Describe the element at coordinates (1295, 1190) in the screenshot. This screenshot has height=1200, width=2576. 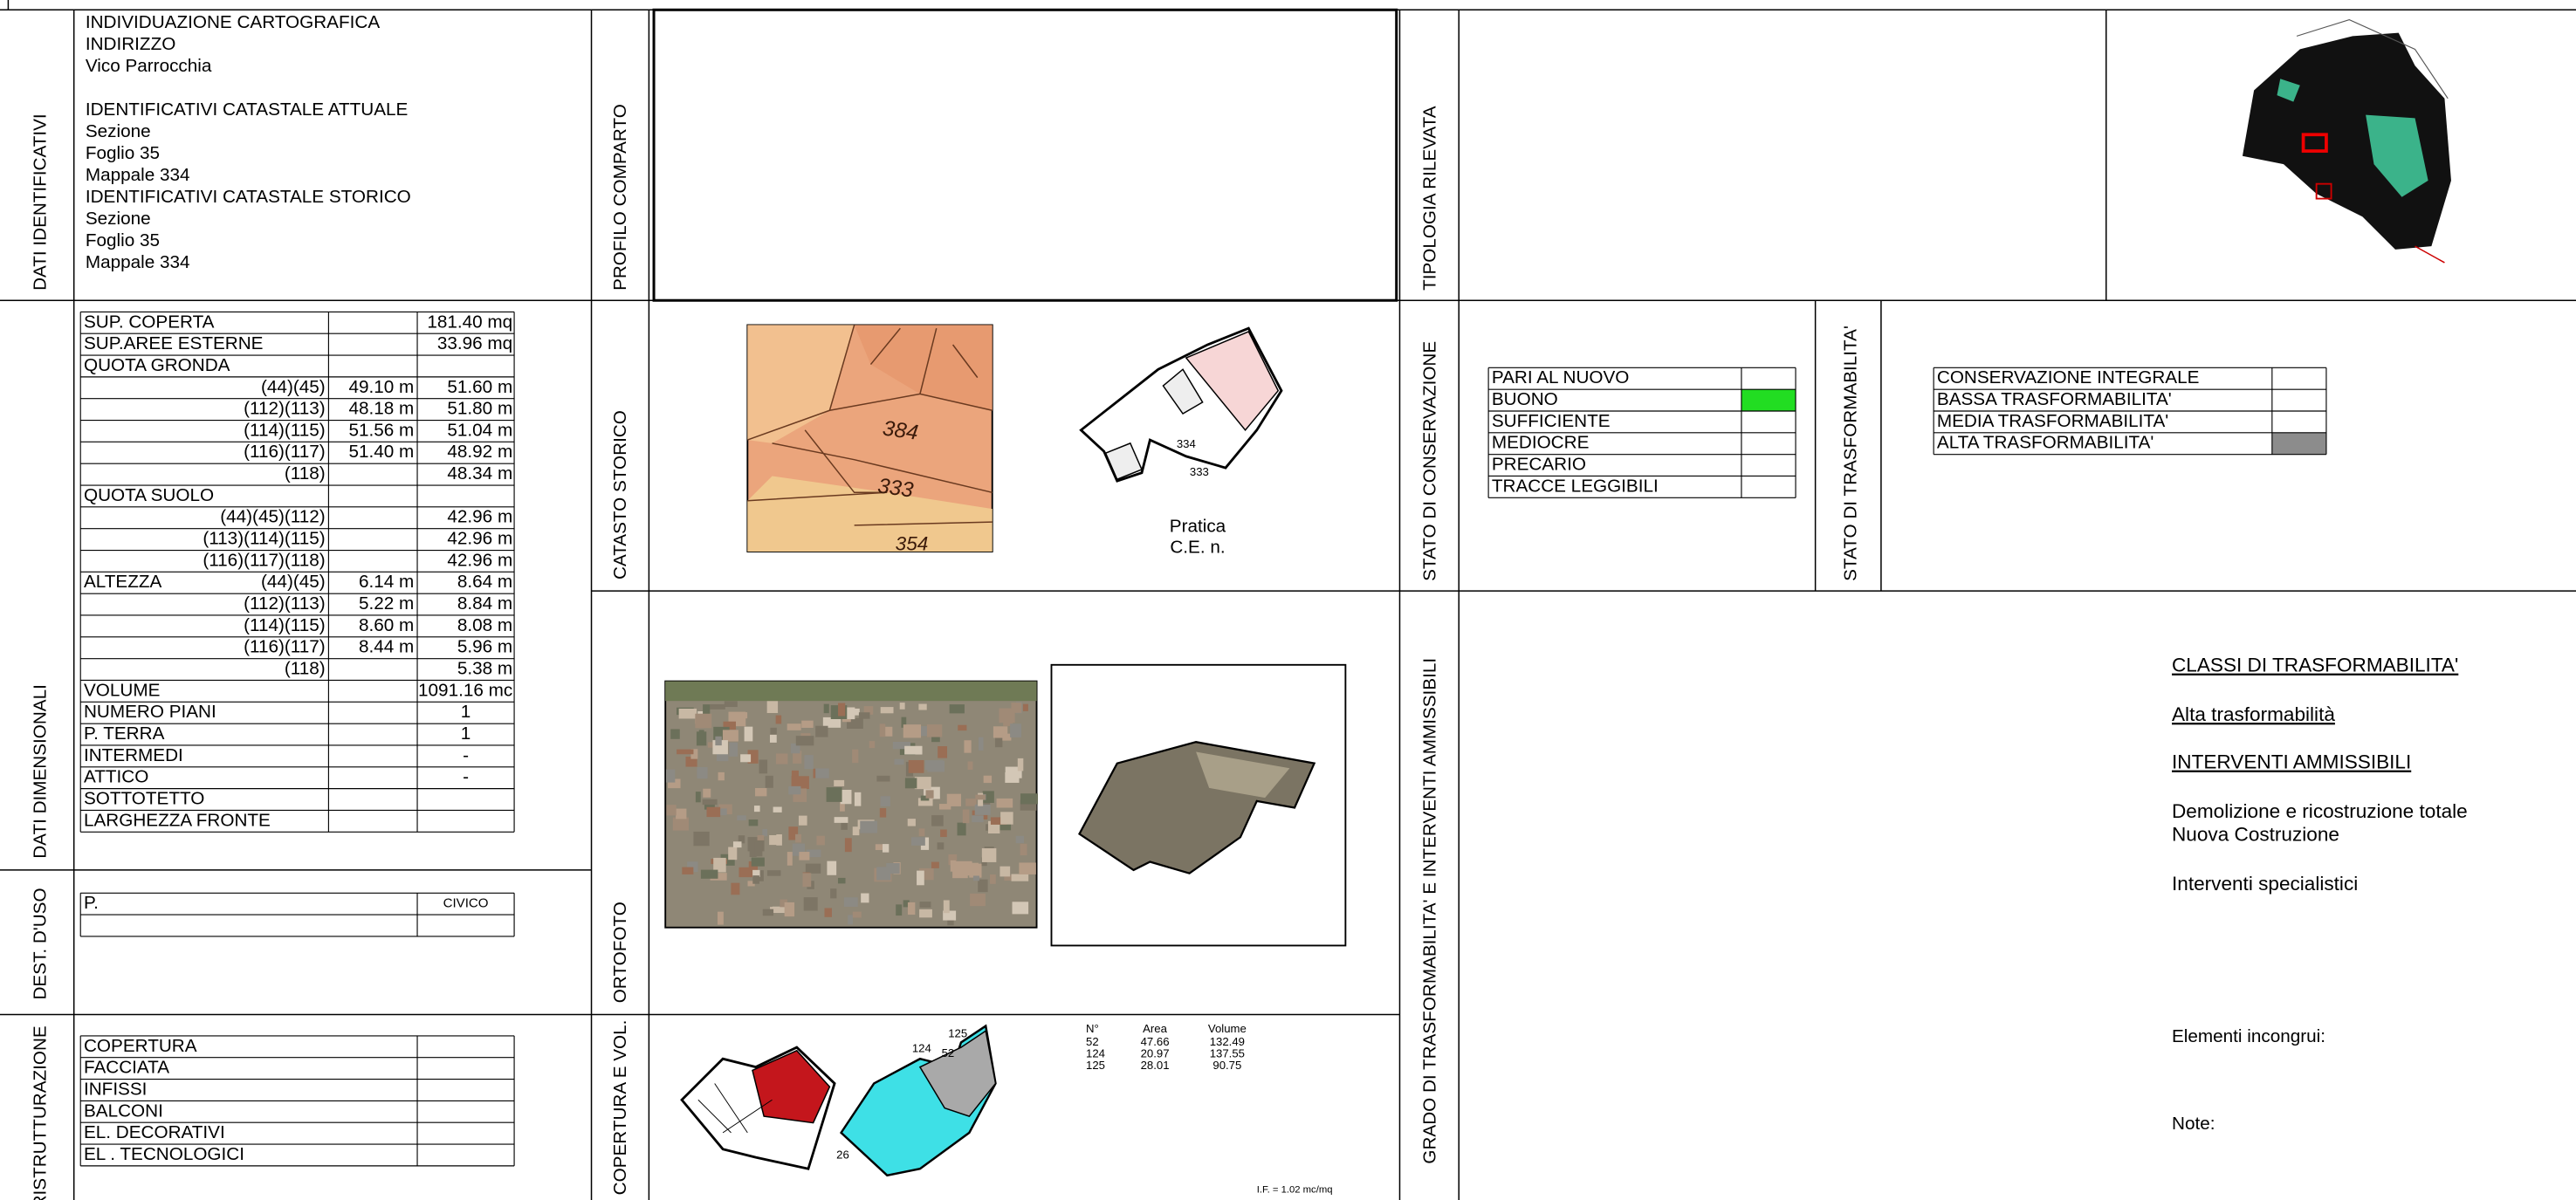
I see `indice: I.F. = 1.02 mc/mq` at that location.